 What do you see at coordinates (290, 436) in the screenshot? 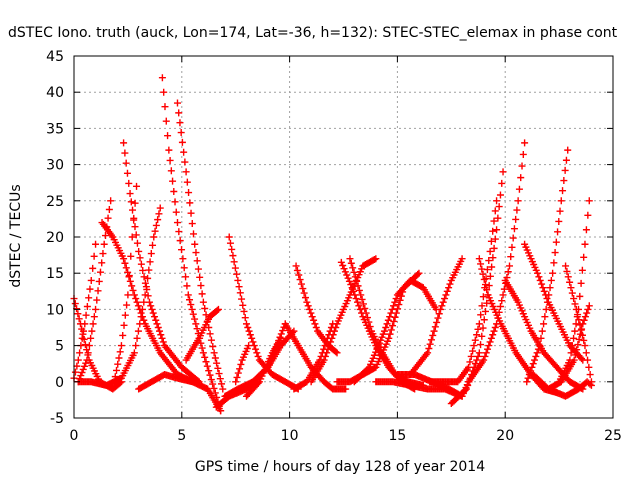
I see `x-tick-label: 10` at bounding box center [290, 436].